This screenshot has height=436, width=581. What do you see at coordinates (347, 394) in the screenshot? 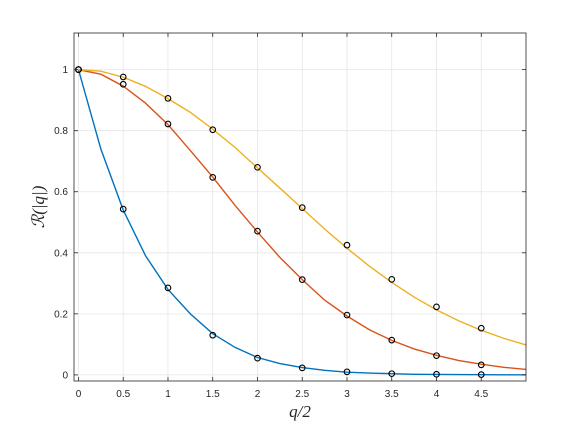
I see `x-tick-label: 3` at bounding box center [347, 394].